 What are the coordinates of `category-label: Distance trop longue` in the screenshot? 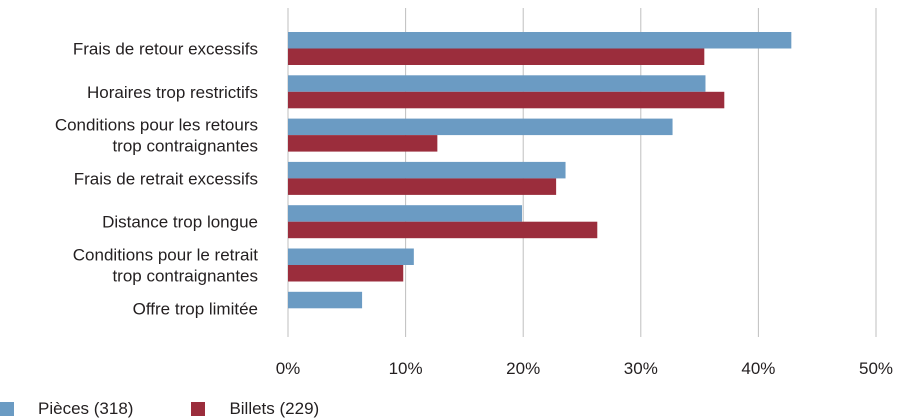 It's located at (180, 222).